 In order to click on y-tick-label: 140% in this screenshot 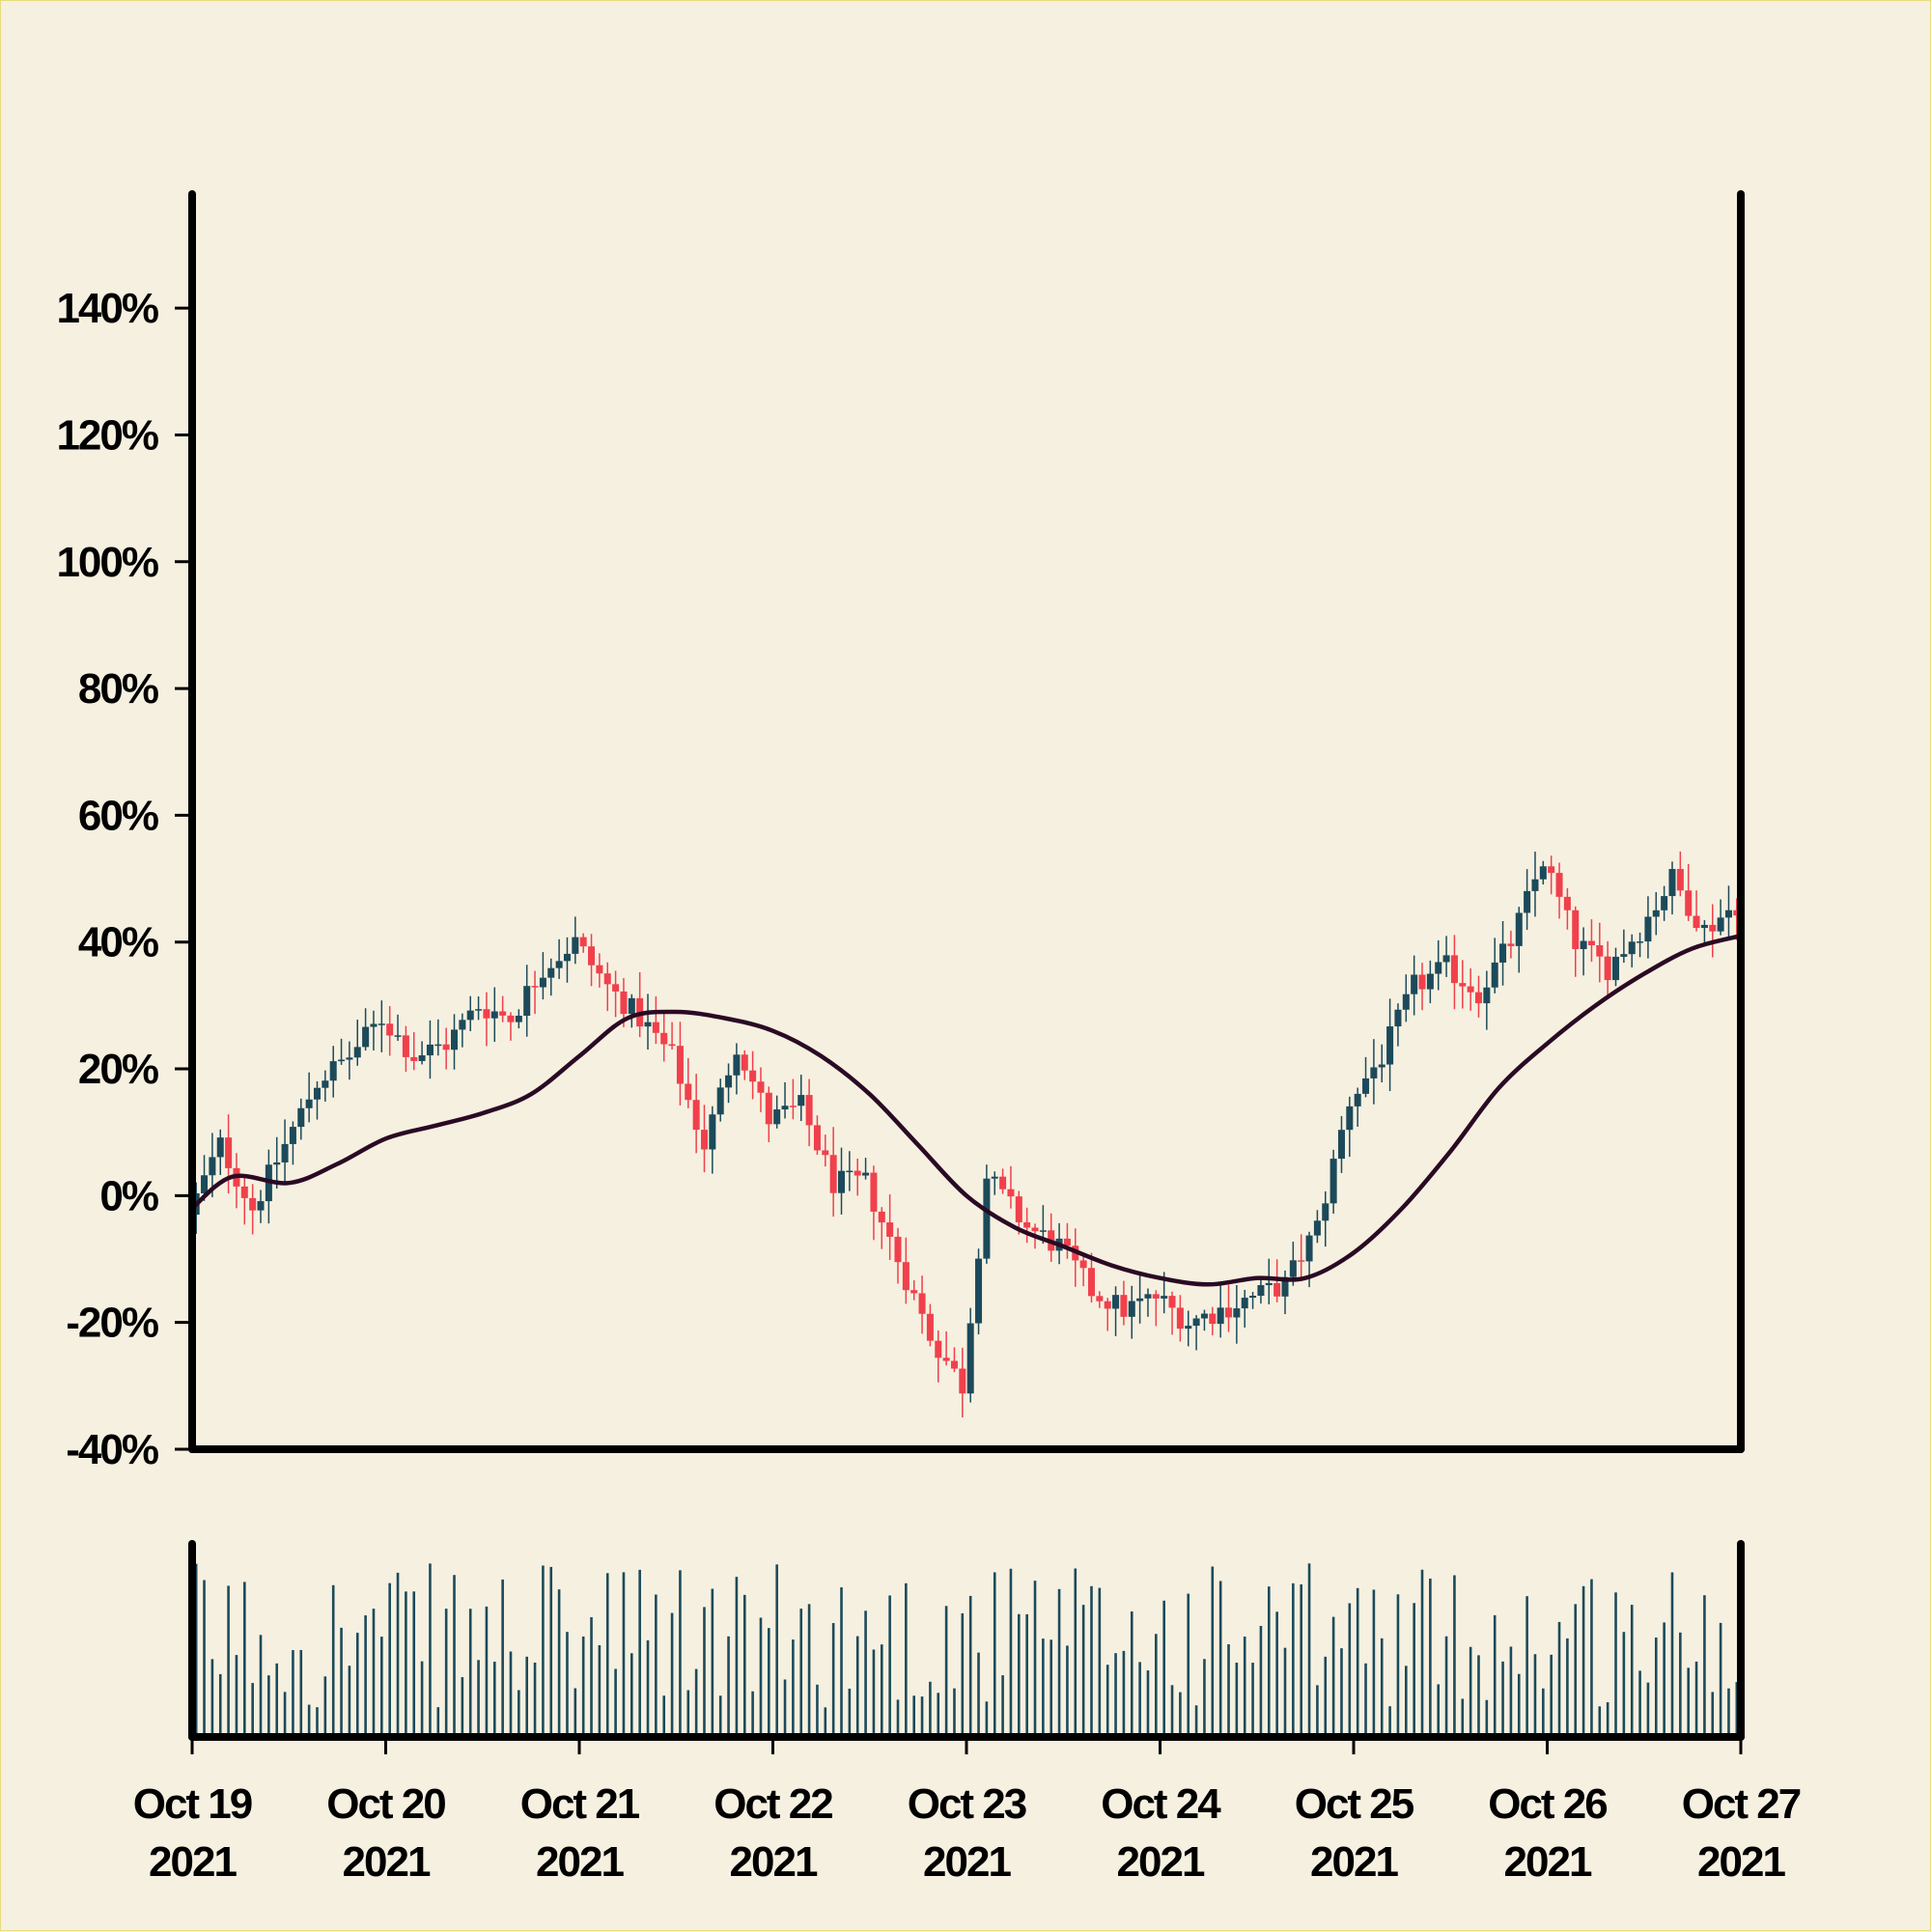, I will do `click(106, 309)`.